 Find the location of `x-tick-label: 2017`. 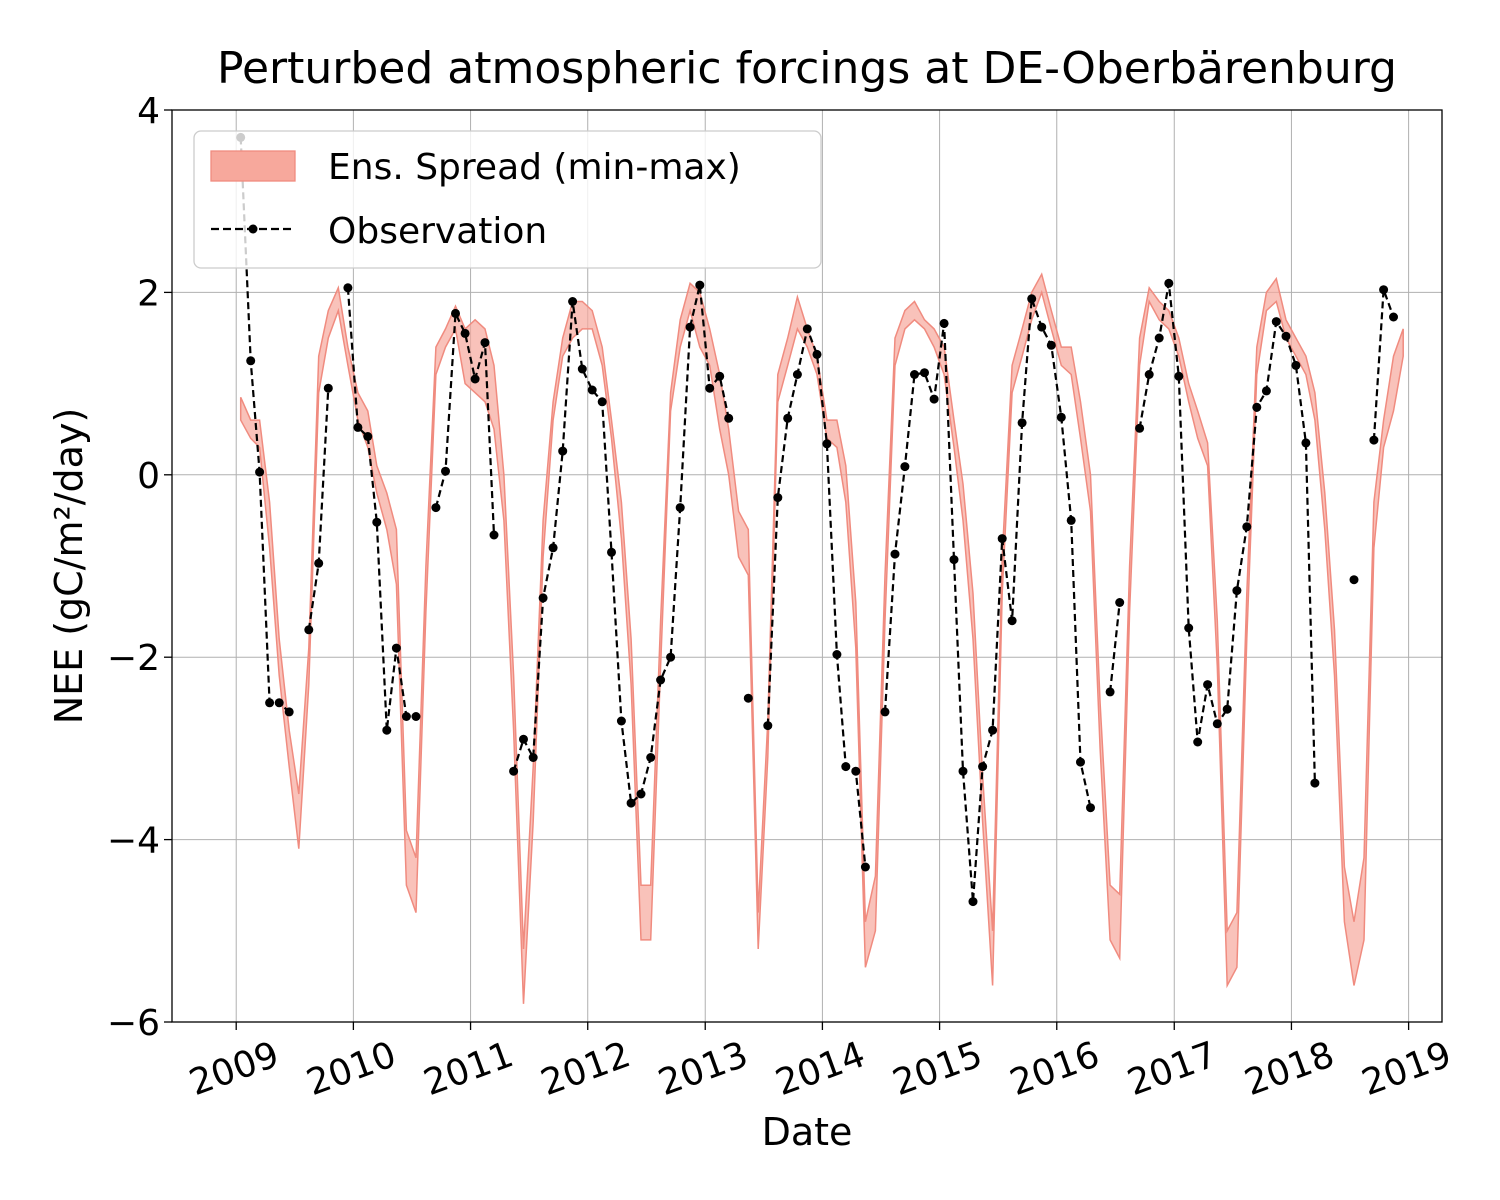

x-tick-label: 2017 is located at coordinates (1172, 1069).